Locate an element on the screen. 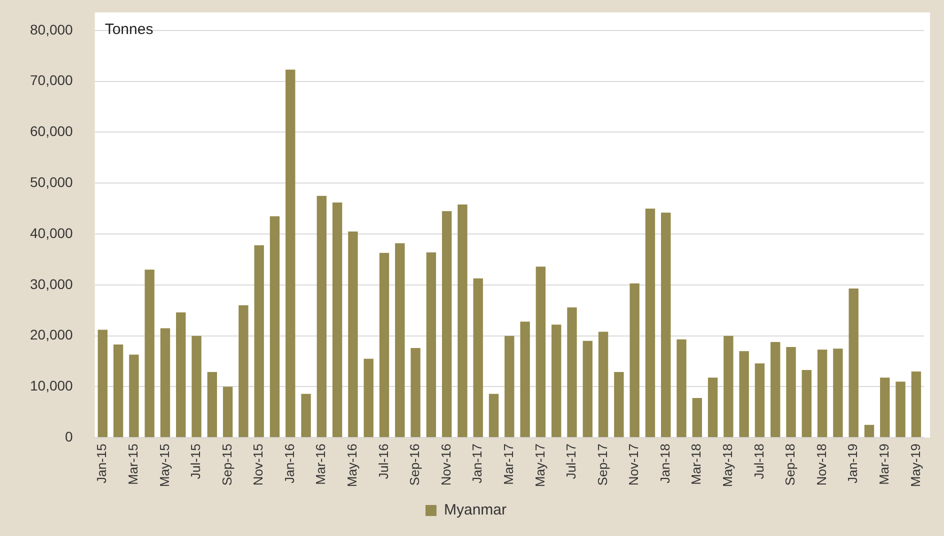  y-tick-label: 60,000 is located at coordinates (52, 131).